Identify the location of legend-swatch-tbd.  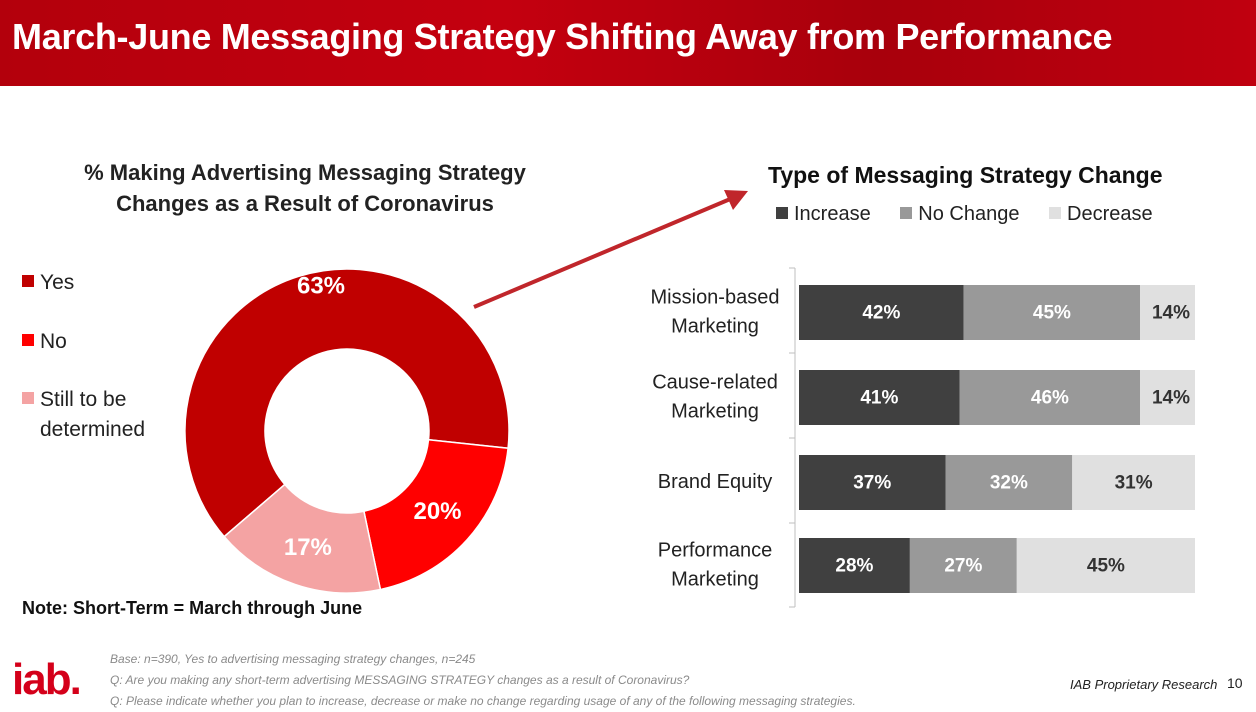
(28, 398).